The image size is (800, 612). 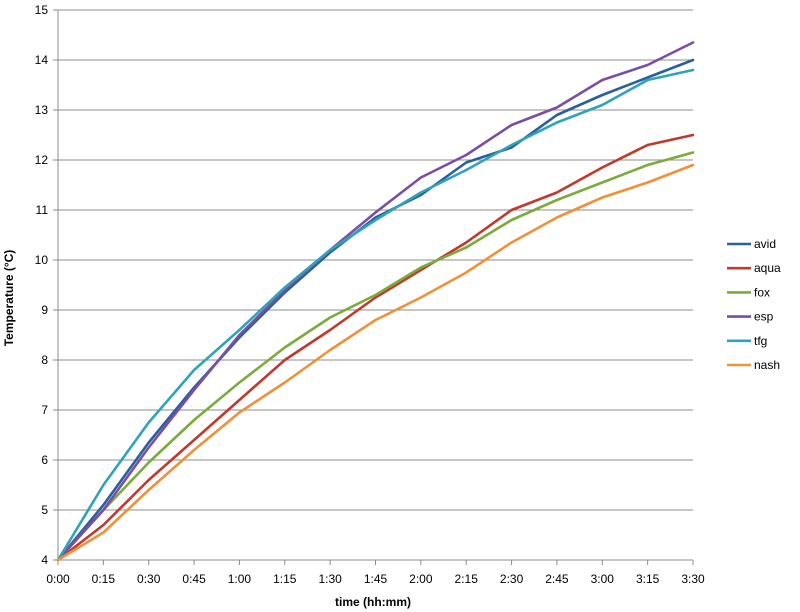 What do you see at coordinates (194, 579) in the screenshot?
I see `x-tick-label: 0:45` at bounding box center [194, 579].